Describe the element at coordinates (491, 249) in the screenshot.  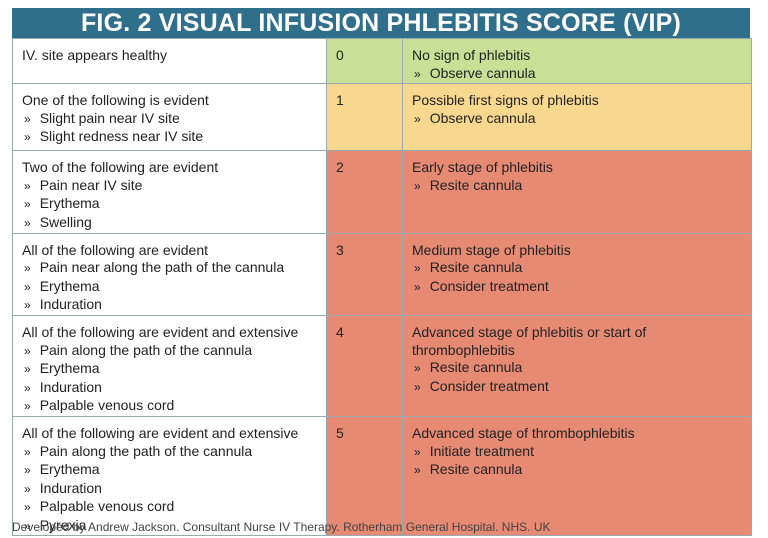
I see `action-heading: Medium stage of phlebitis` at that location.